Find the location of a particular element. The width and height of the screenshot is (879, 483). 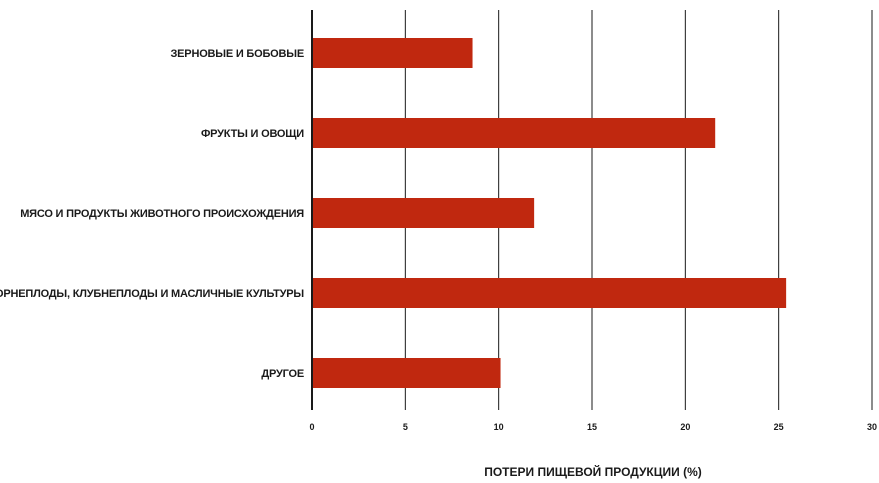

category-label: ФРУКТЫ И ОВОЩИ is located at coordinates (252, 134).